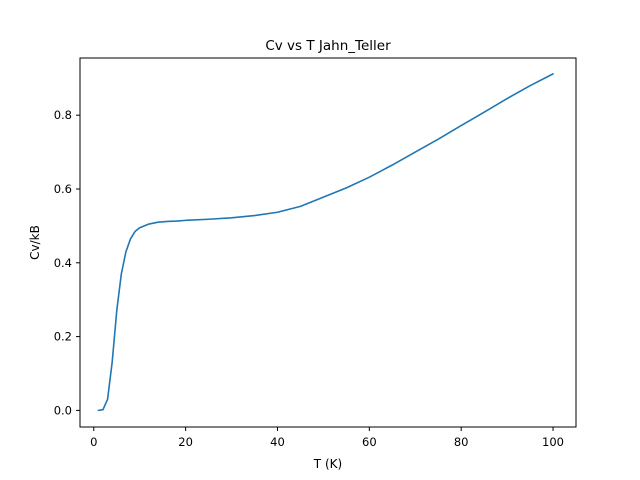  I want to click on x-tick-label: 60, so click(369, 442).